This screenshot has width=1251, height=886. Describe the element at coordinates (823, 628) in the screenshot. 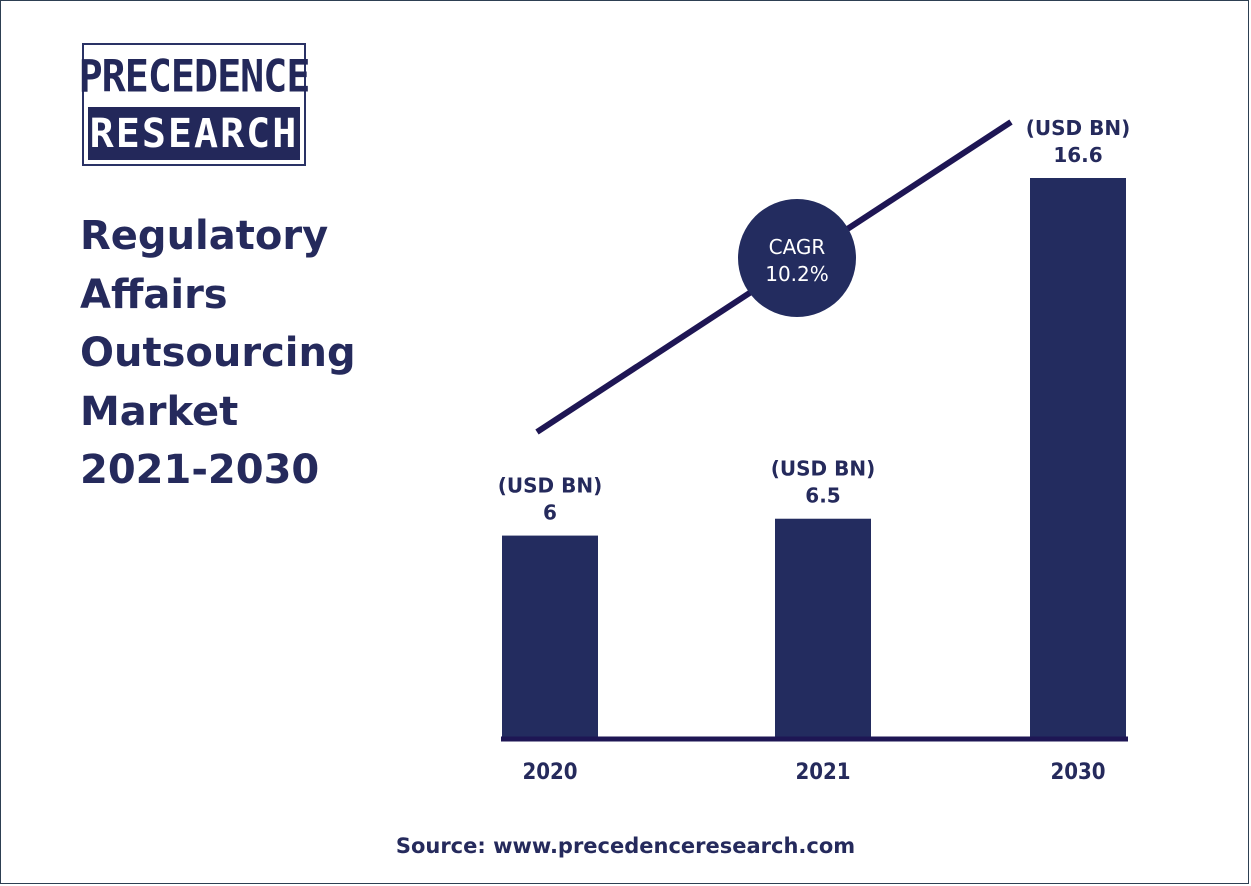

I see `bar-2021` at that location.